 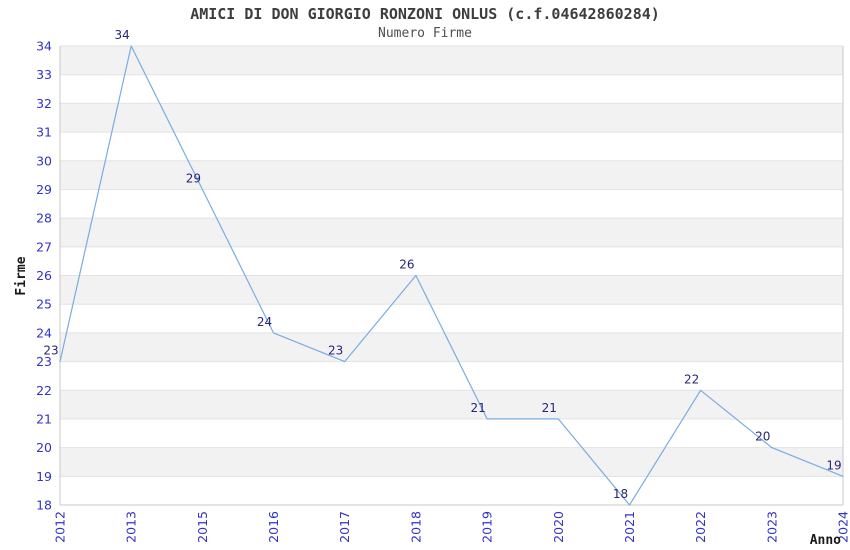 What do you see at coordinates (44, 189) in the screenshot?
I see `y-tick-label: 29` at bounding box center [44, 189].